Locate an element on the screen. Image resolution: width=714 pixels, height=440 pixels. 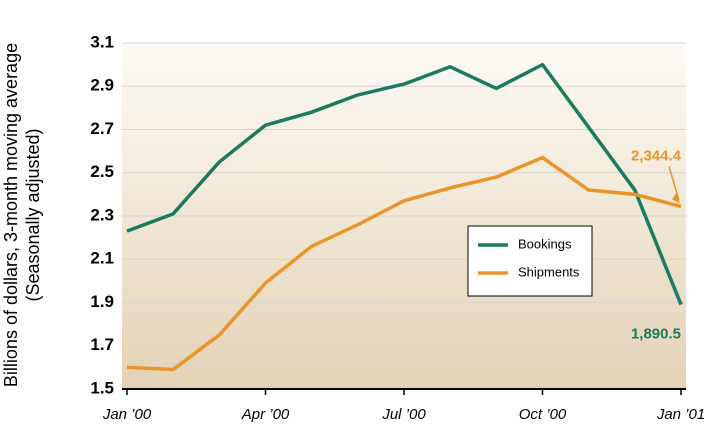
y-axis-label: (Seasonally adjusted) is located at coordinates (33, 214).